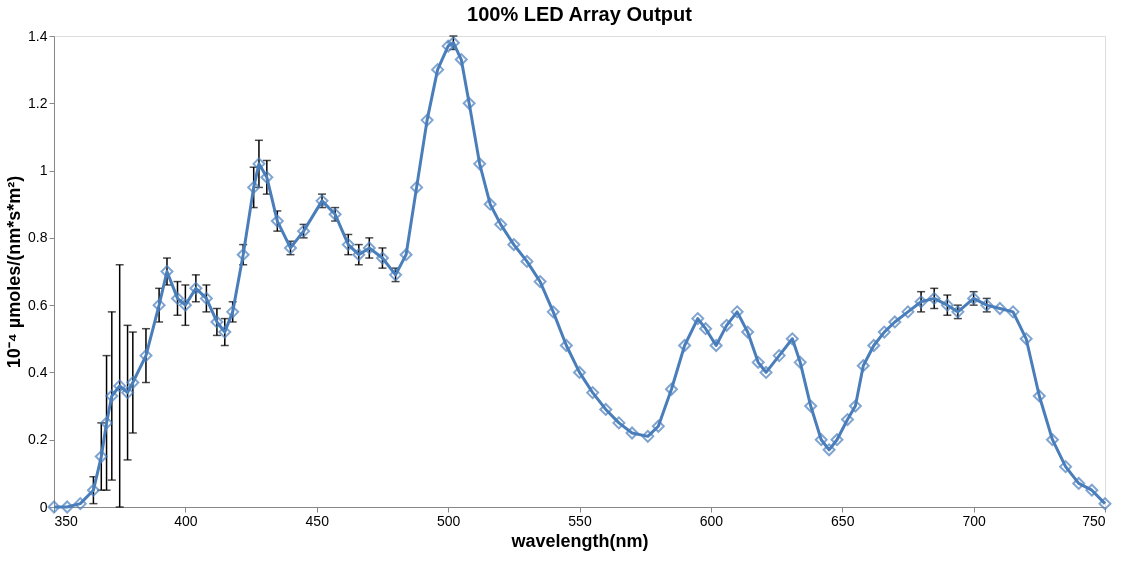 This screenshot has height=571, width=1144. Describe the element at coordinates (580, 520) in the screenshot. I see `x-tick-label: 550` at that location.